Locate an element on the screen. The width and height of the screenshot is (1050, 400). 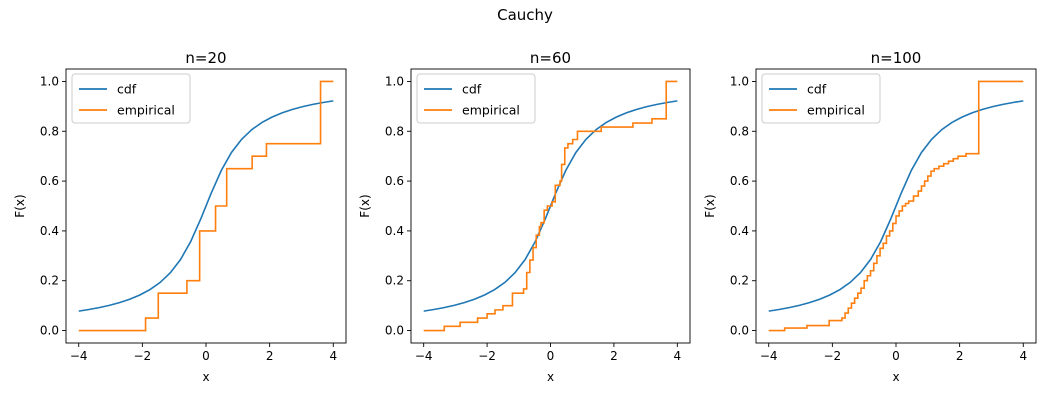
figure-suptitle: Cauchy is located at coordinates (525, 15).